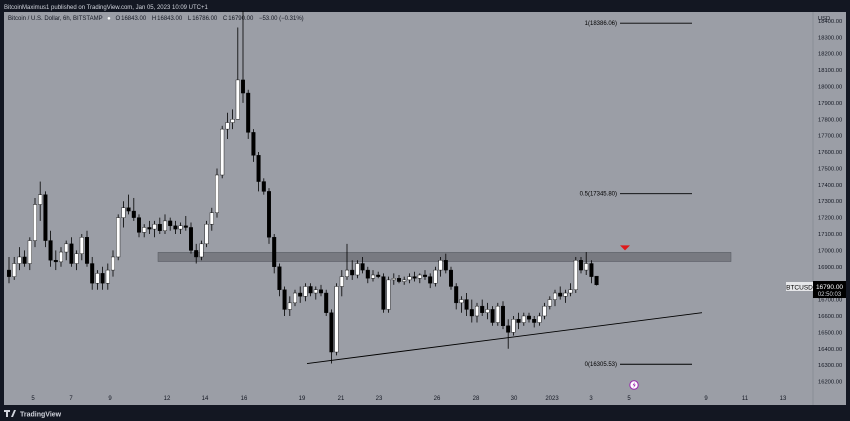  What do you see at coordinates (830, 301) in the screenshot?
I see `y-tick-label: 16700.00` at bounding box center [830, 301].